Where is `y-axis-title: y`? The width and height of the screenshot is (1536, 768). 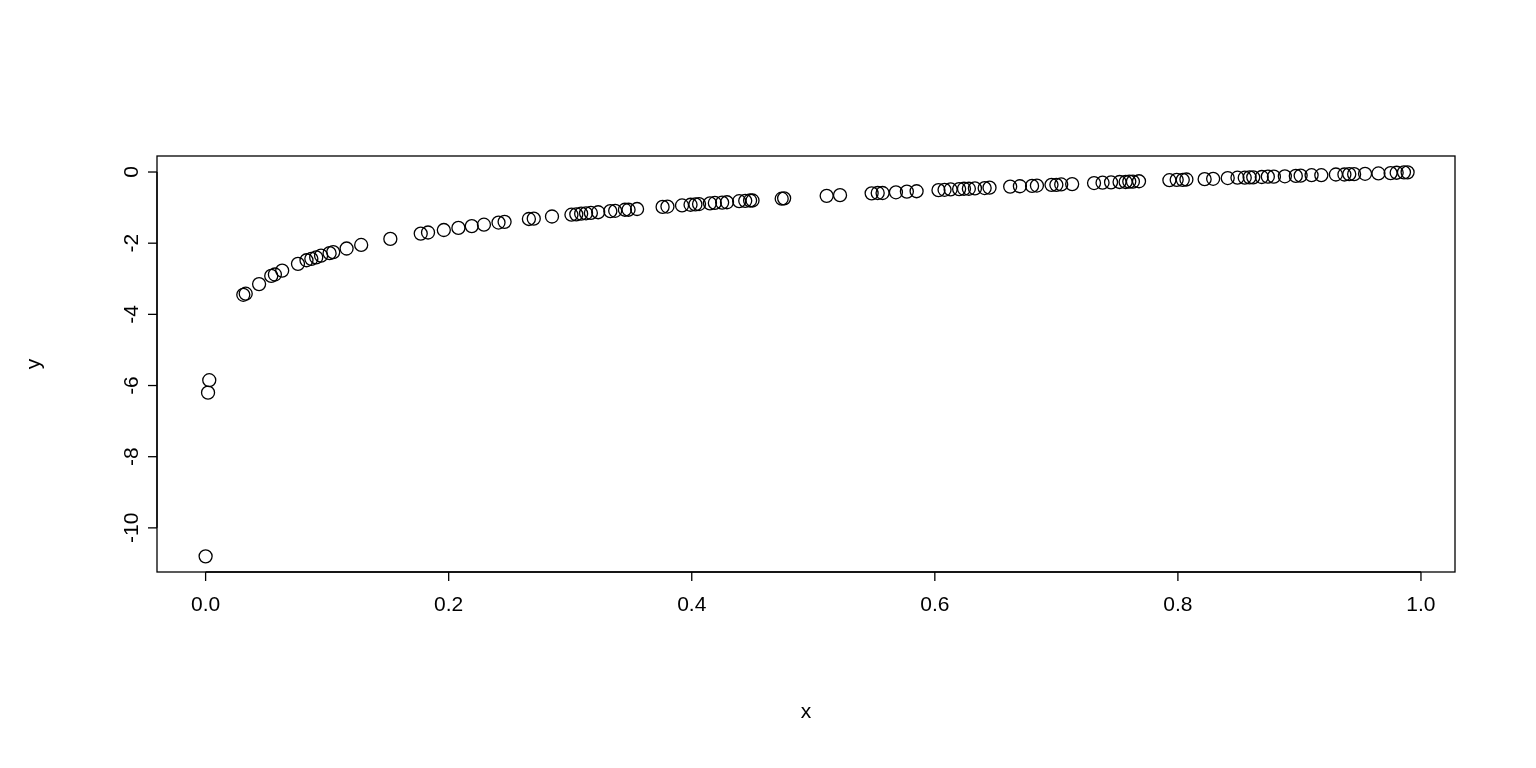
y-axis-title: y is located at coordinates (32, 364).